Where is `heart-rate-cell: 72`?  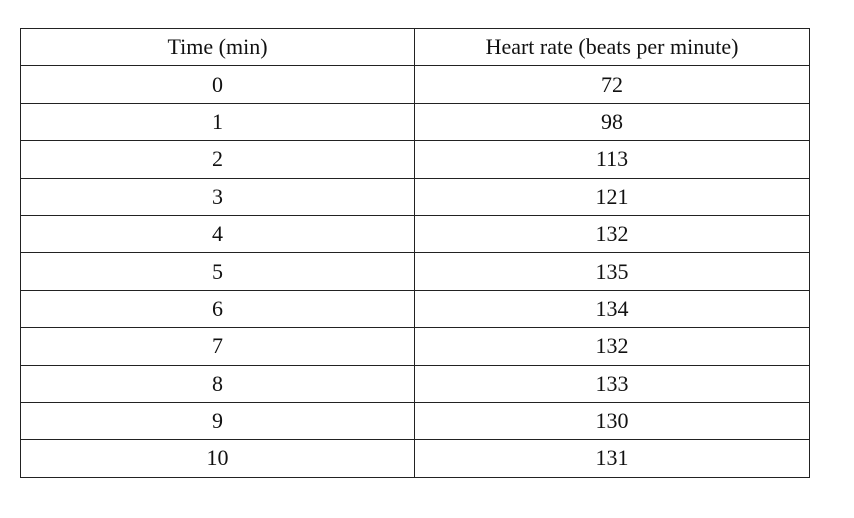 heart-rate-cell: 72 is located at coordinates (612, 84).